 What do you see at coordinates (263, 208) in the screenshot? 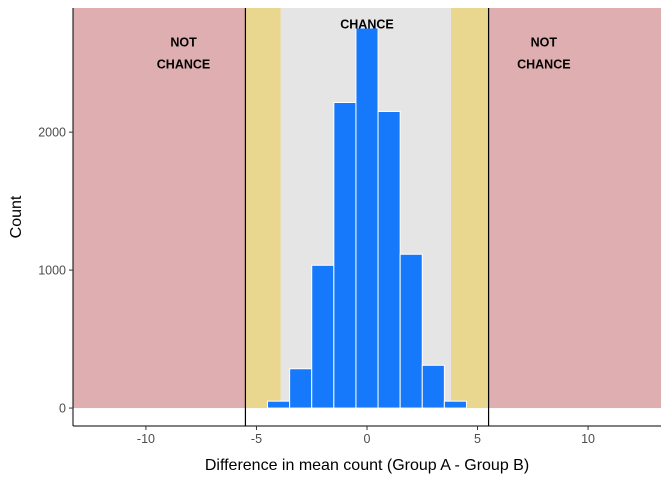
I see `region-buffer-left` at bounding box center [263, 208].